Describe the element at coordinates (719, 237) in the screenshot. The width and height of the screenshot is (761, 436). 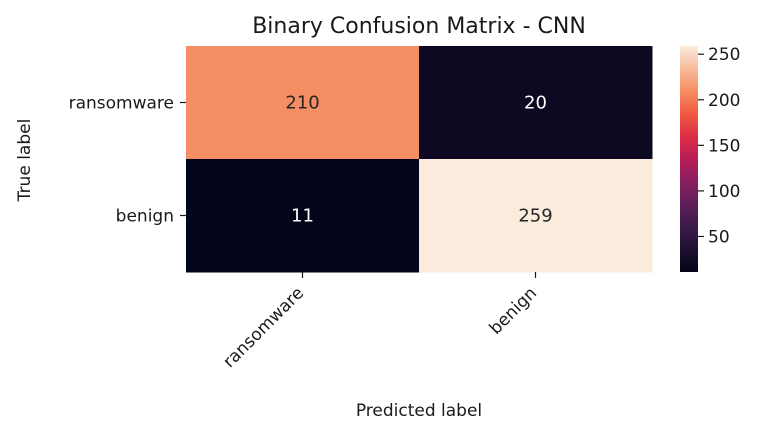
I see `colorbar-tick-label: 50` at that location.